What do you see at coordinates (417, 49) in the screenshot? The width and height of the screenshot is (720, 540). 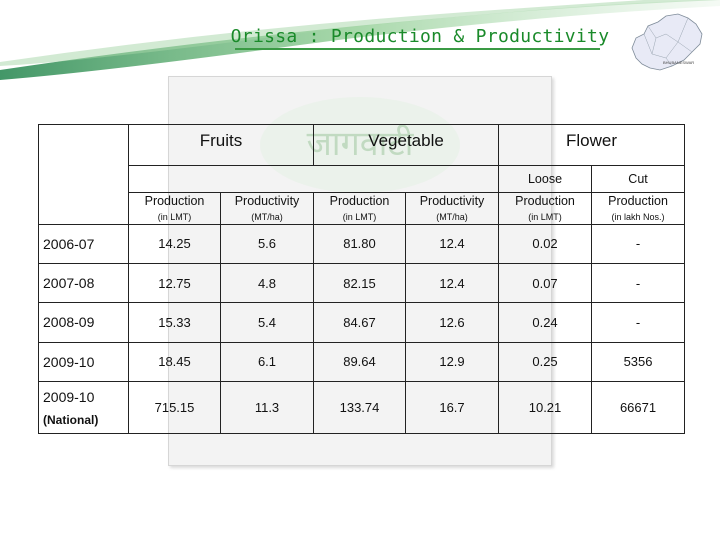 I see `title-underline` at bounding box center [417, 49].